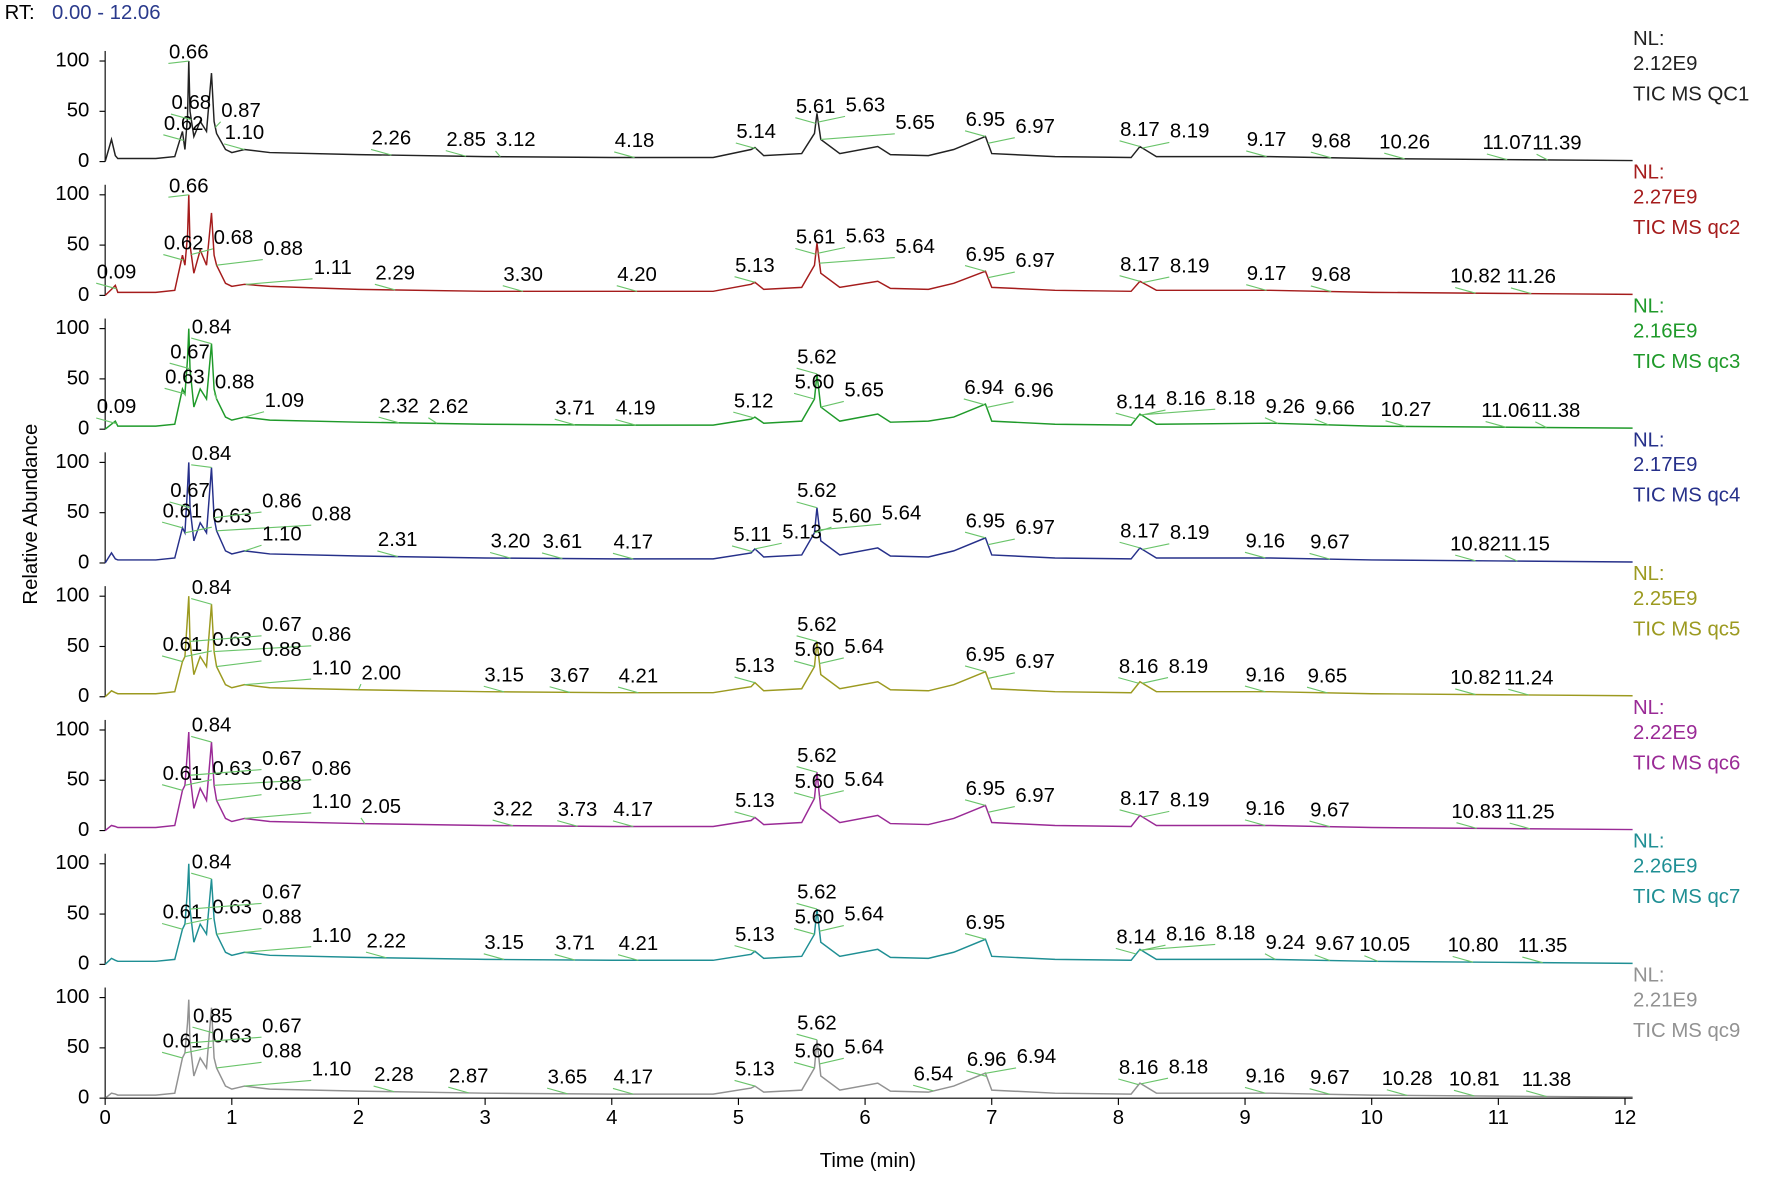 The height and width of the screenshot is (1182, 1772). Describe the element at coordinates (864, 1118) in the screenshot. I see `x-tick-label: 6` at that location.